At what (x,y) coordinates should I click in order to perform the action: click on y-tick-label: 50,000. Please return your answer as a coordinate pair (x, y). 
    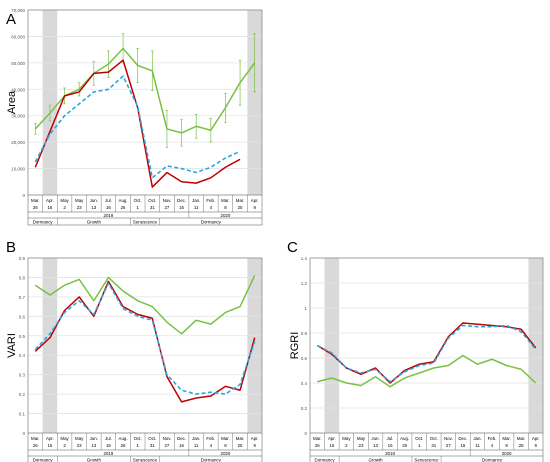
    Looking at the image, I should click on (18, 63).